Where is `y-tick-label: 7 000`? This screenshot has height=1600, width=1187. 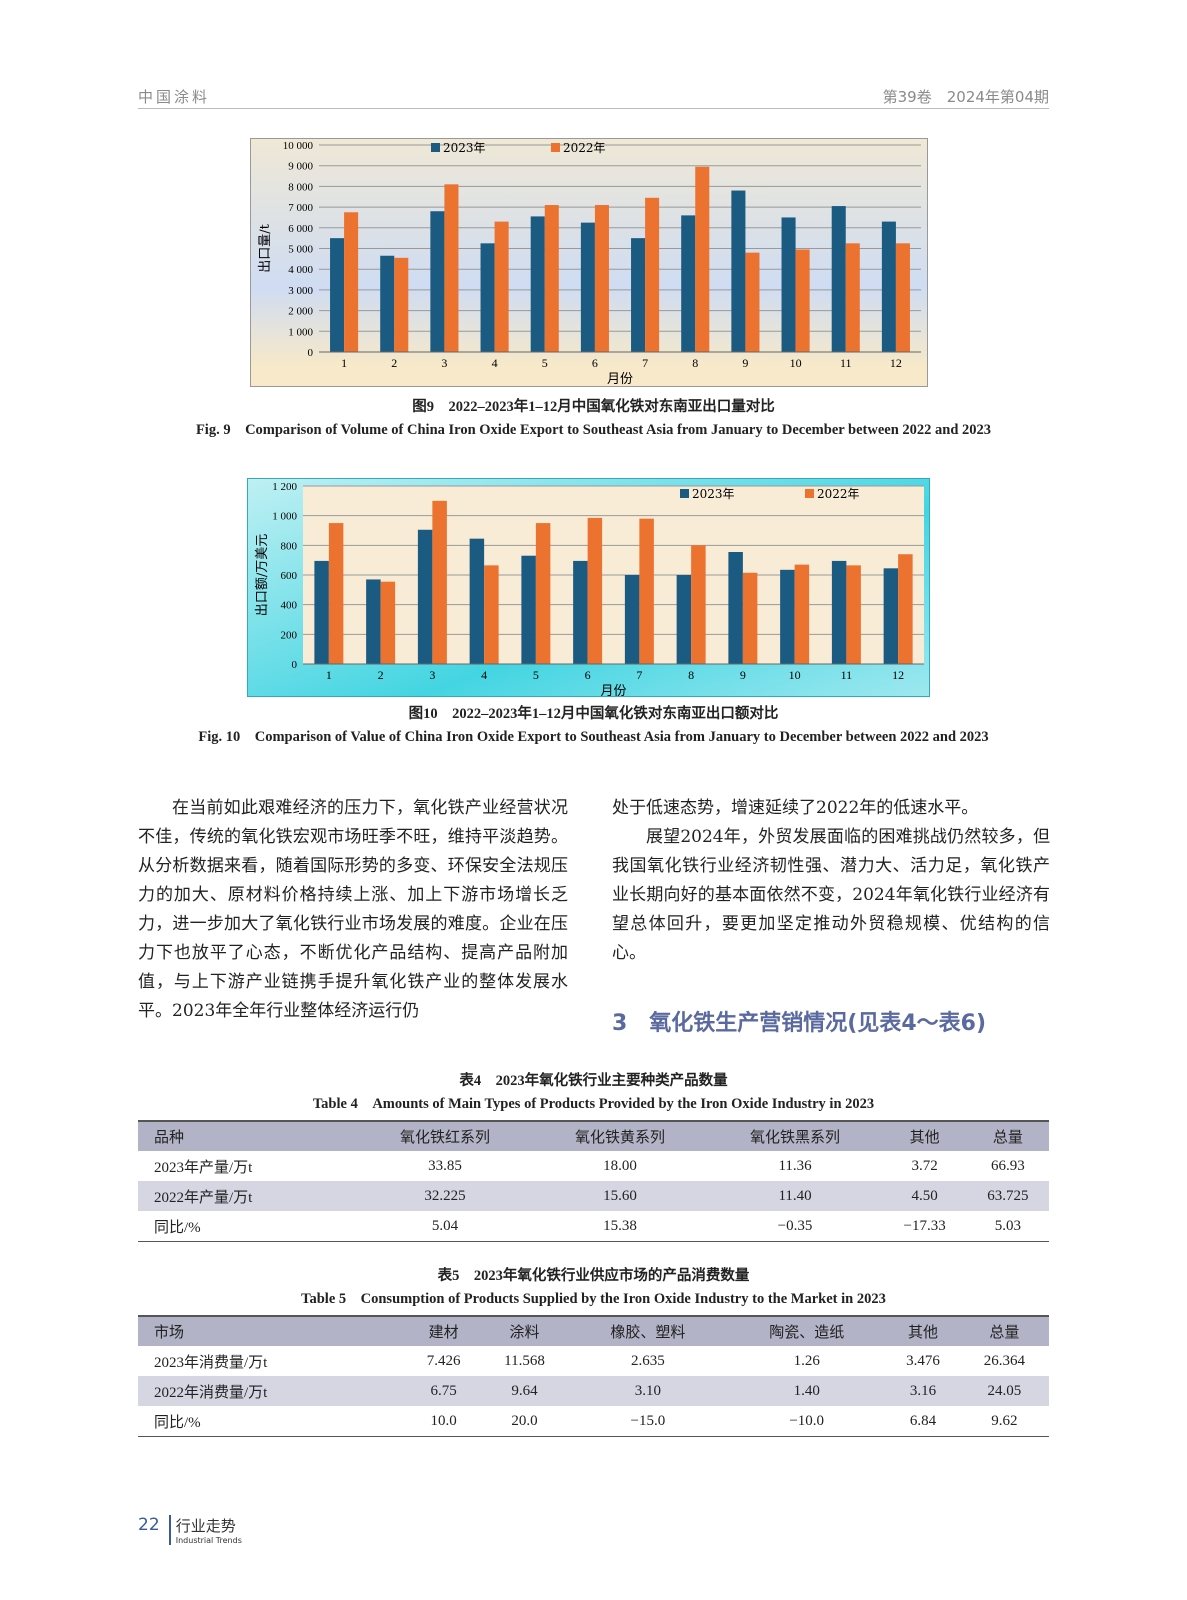 y-tick-label: 7 000 is located at coordinates (300, 208).